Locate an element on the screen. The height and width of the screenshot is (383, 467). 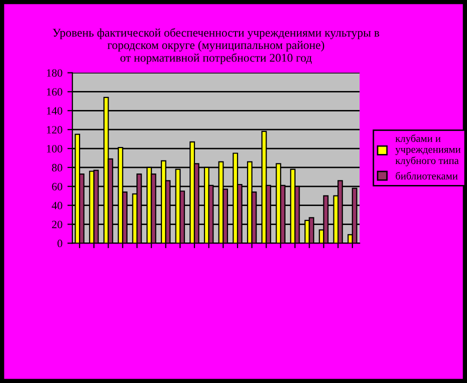
chart-title: Уровень фактической обеспеченности учреждениями культуры в городском округе (муниципальном районе) от нормативной потребности 2010 год is located at coordinates (216, 46).